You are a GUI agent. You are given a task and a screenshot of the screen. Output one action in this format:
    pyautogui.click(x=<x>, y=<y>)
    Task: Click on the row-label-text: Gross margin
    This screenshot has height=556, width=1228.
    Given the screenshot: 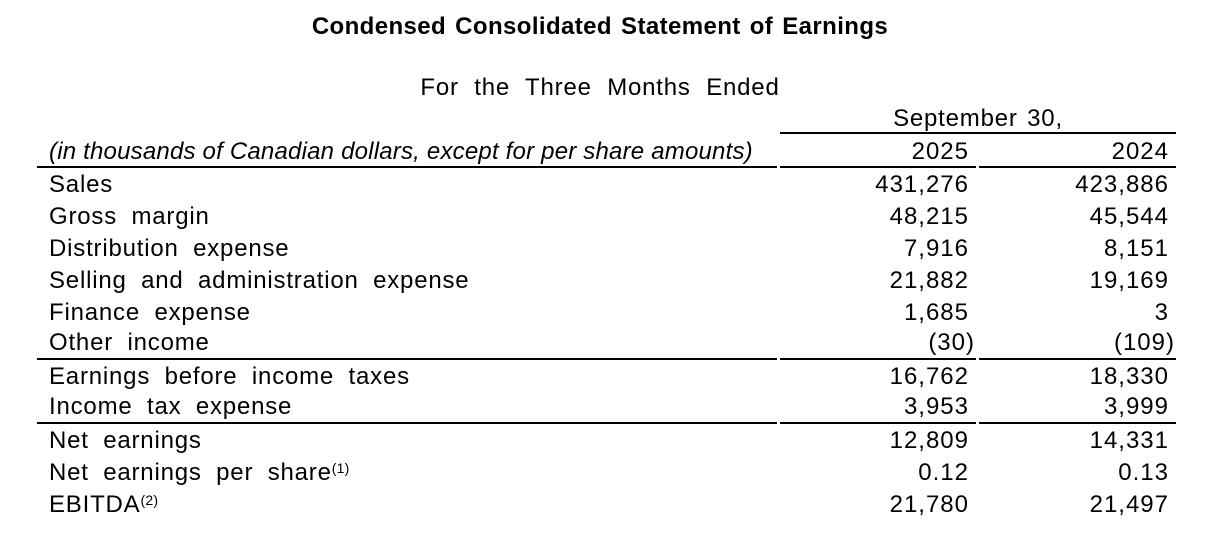 What is the action you would take?
    pyautogui.click(x=129, y=216)
    